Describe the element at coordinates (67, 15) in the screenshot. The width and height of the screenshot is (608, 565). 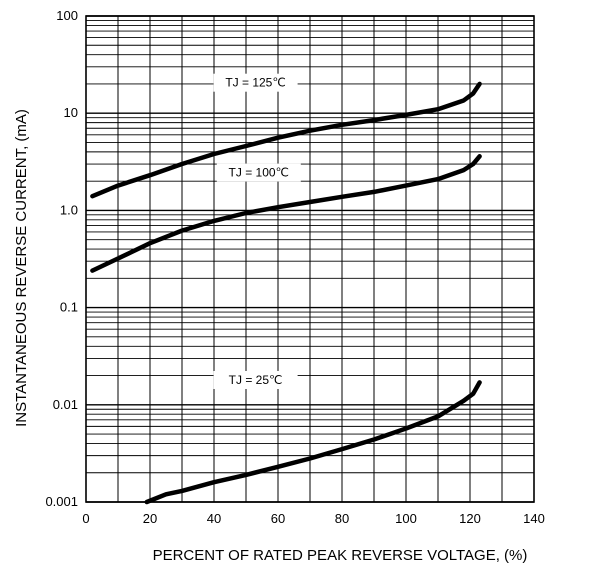
I see `y-tick-label: 100` at that location.